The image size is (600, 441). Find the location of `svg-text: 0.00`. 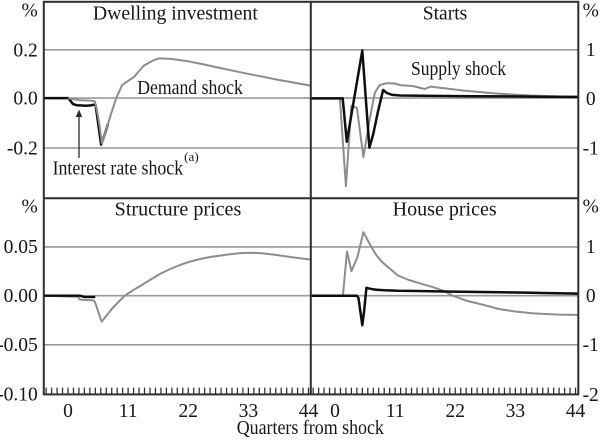

svg-text: 0.00 is located at coordinates (21, 296).